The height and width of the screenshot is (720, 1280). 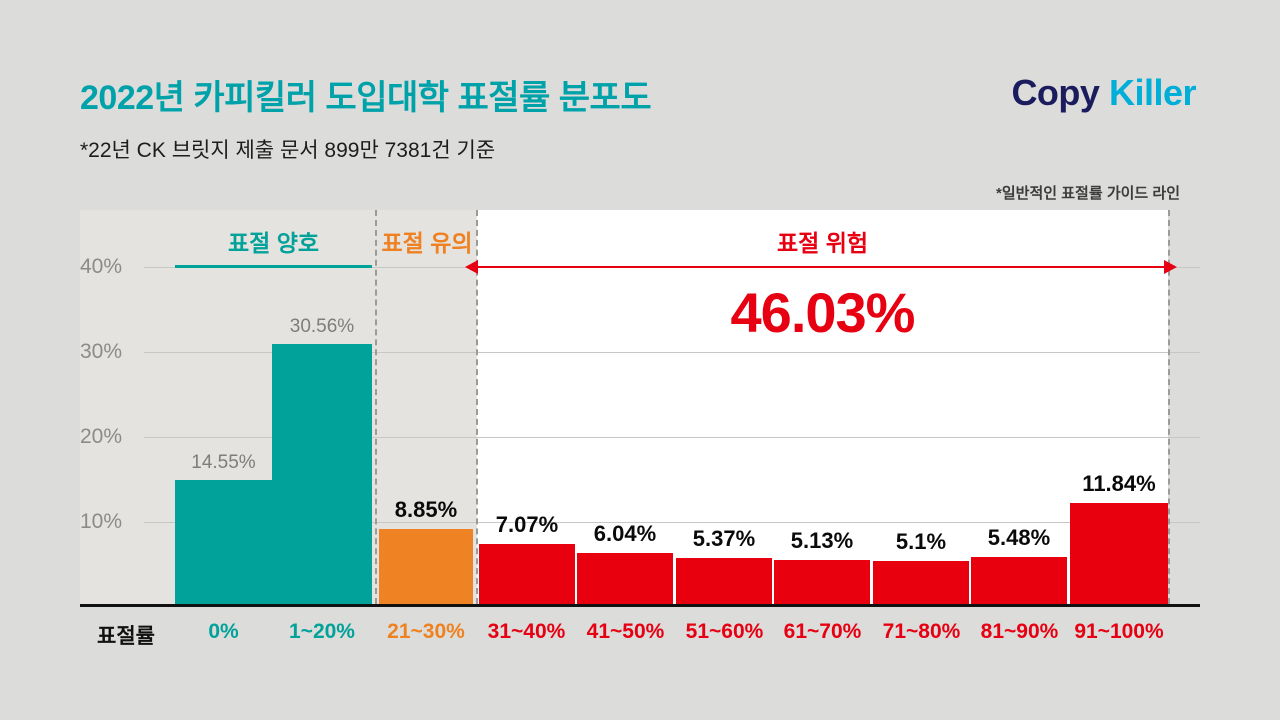 What do you see at coordinates (273, 243) in the screenshot?
I see `zone-label-safe: 표절 양호` at bounding box center [273, 243].